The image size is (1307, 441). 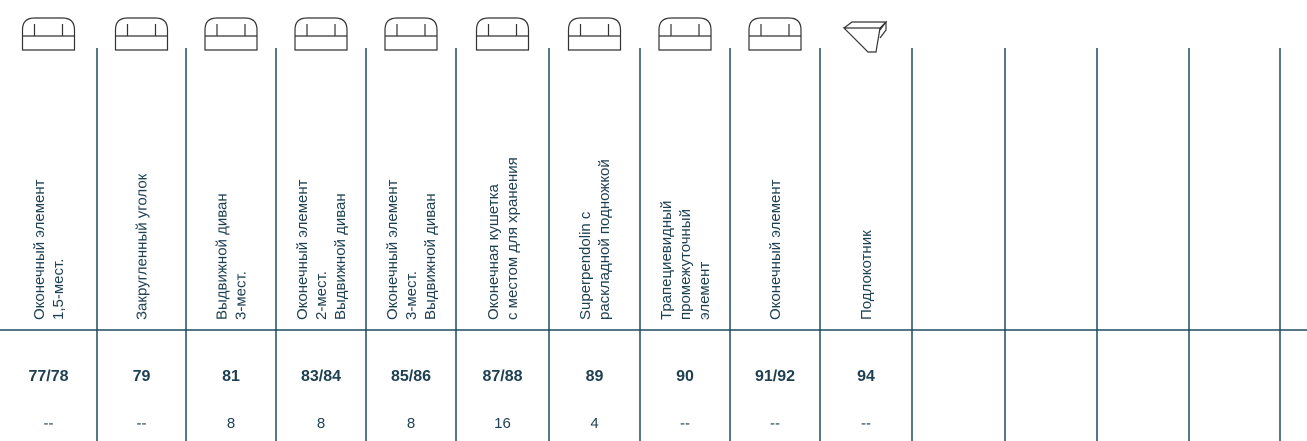 What do you see at coordinates (775, 376) in the screenshot?
I see `item-code: 91/92` at bounding box center [775, 376].